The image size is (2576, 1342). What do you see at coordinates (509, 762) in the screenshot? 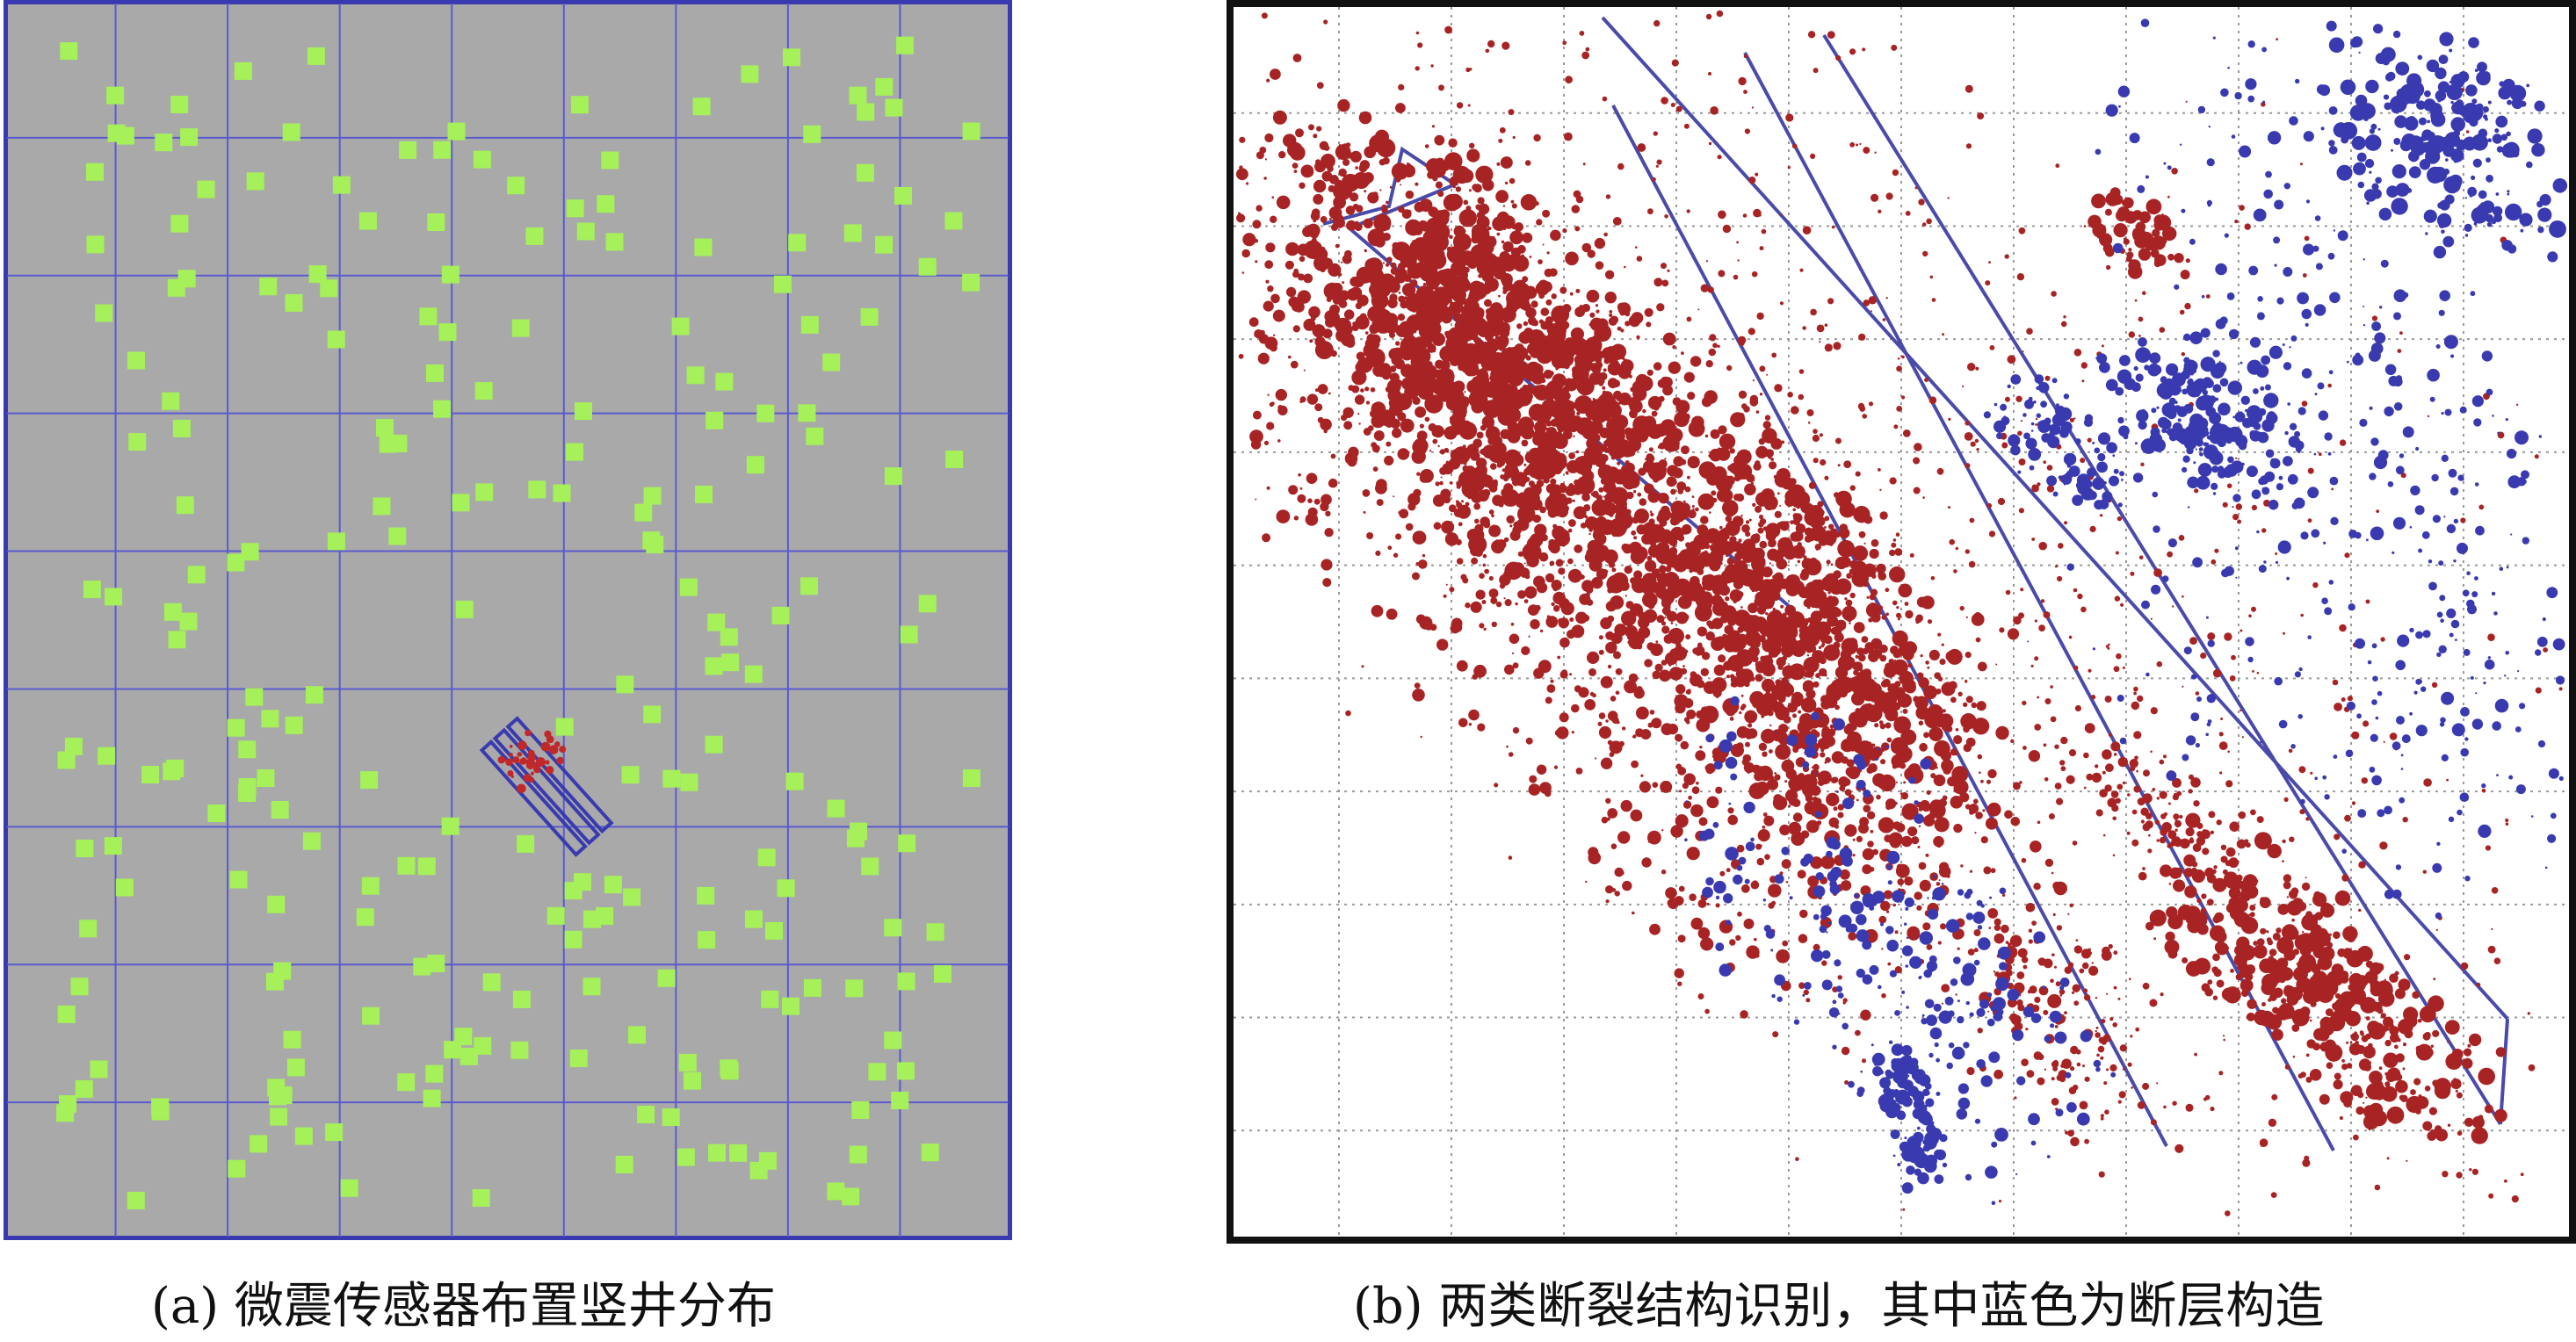
I see `microseismic-event` at bounding box center [509, 762].